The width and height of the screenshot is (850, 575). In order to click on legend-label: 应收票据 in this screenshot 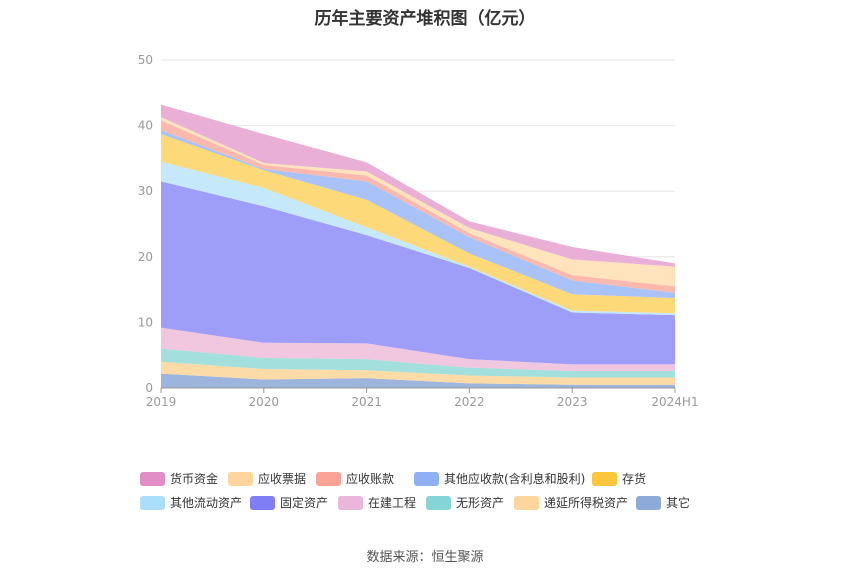, I will do `click(282, 479)`.